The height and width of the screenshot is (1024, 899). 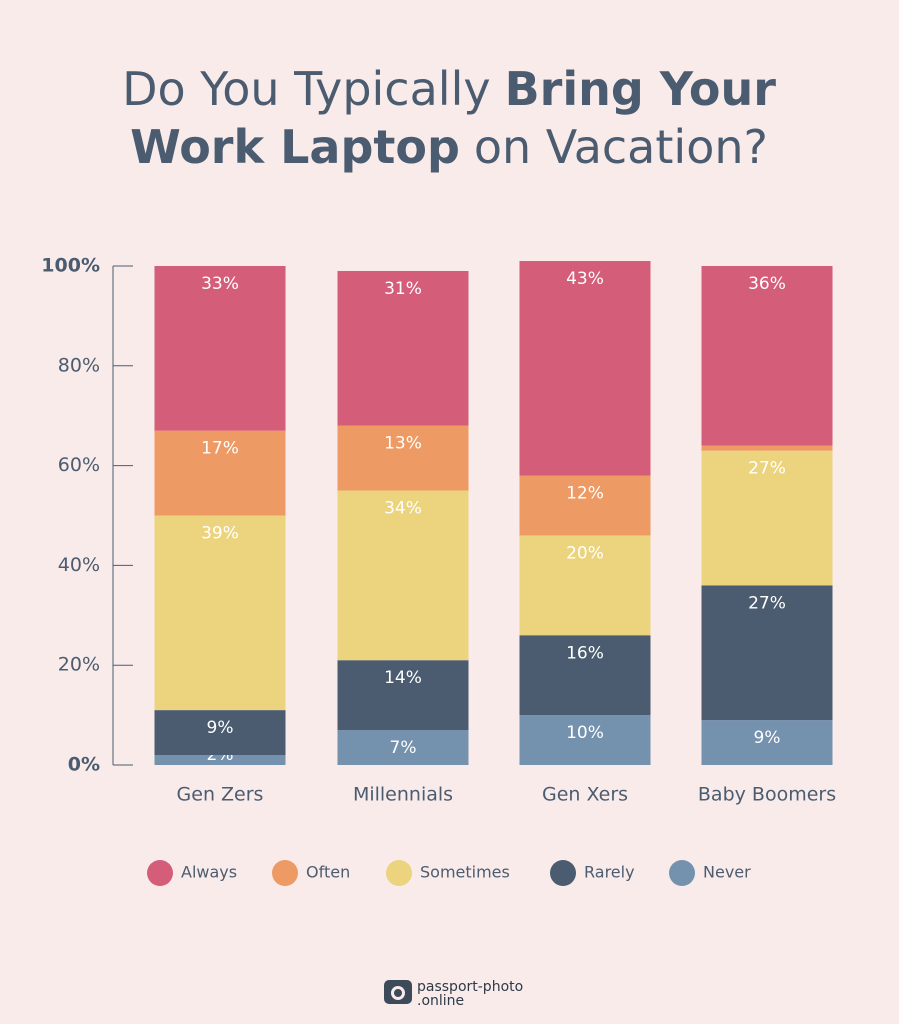 I want to click on x-tick-label: Gen Zers, so click(x=220, y=795).